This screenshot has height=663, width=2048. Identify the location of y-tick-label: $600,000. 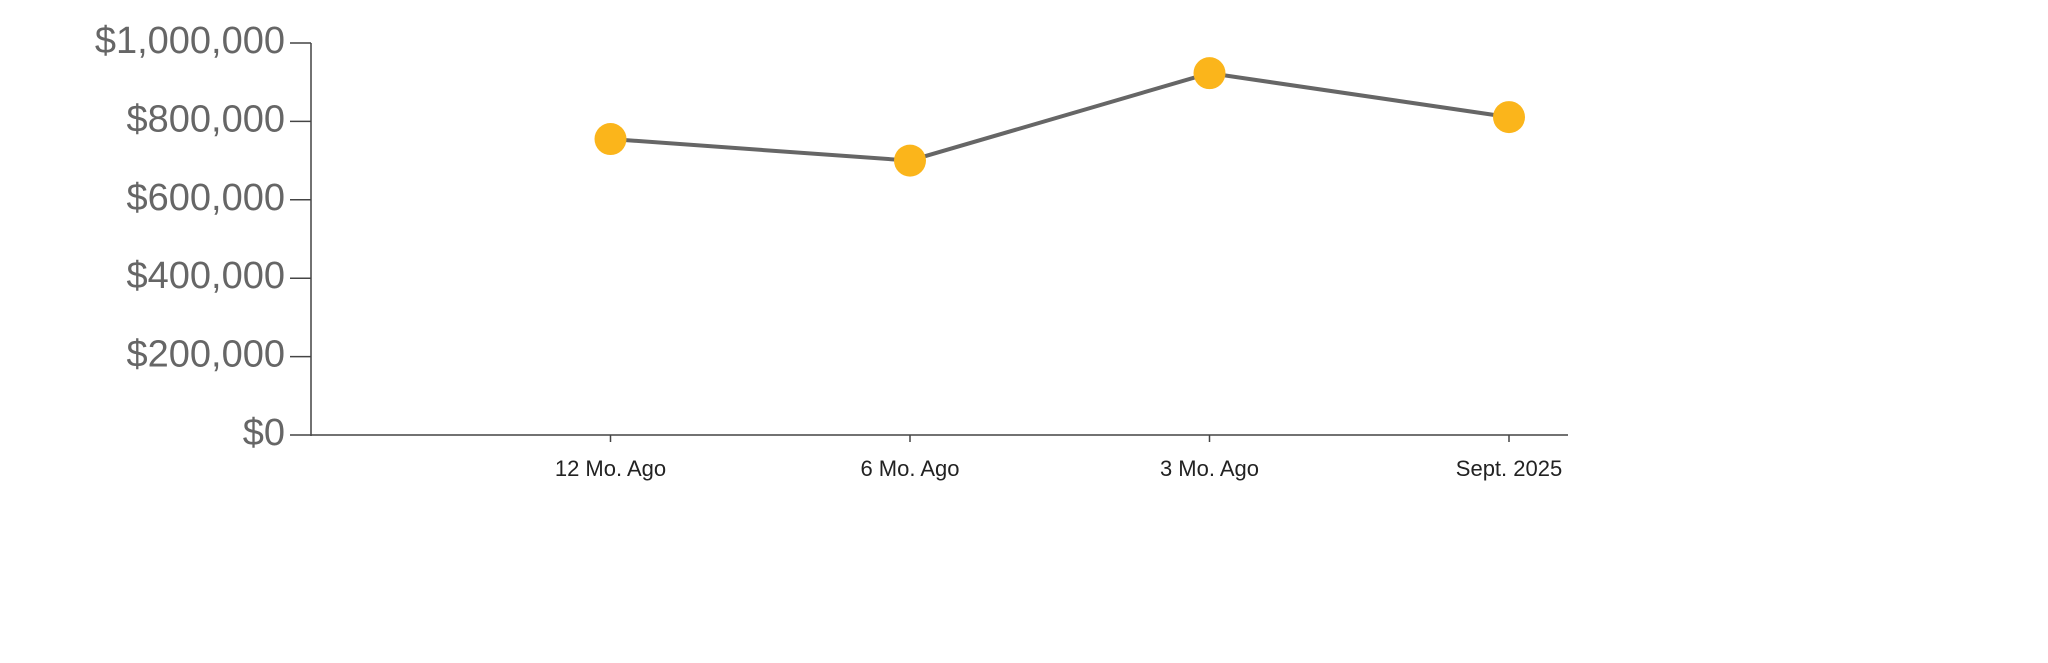
(206, 198).